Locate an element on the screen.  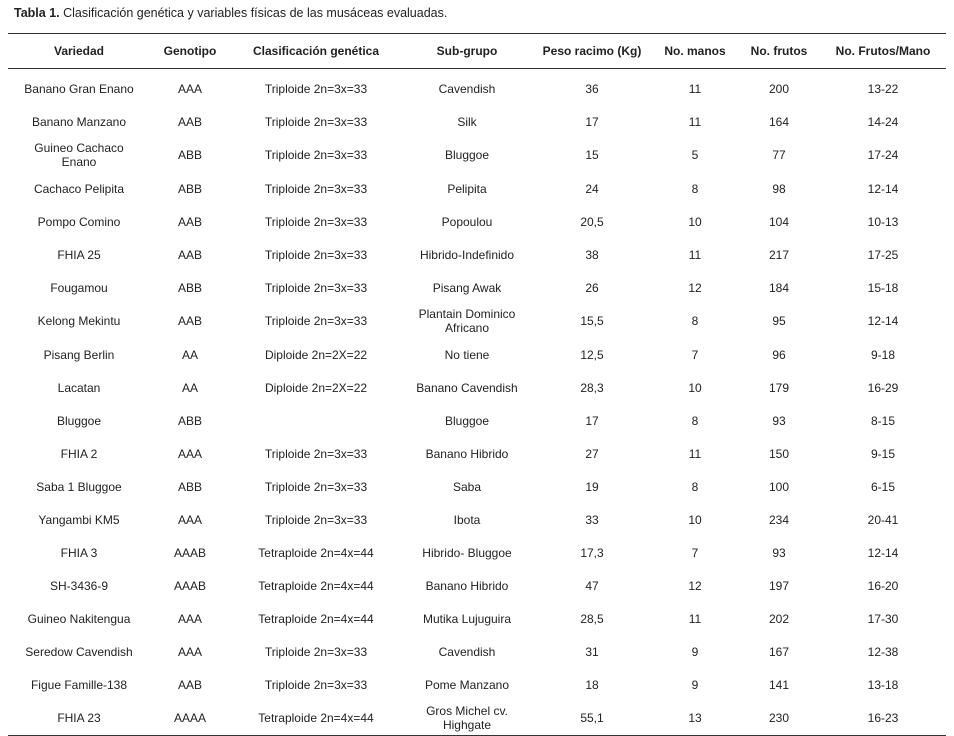
table-cell: 16-29 is located at coordinates (883, 387).